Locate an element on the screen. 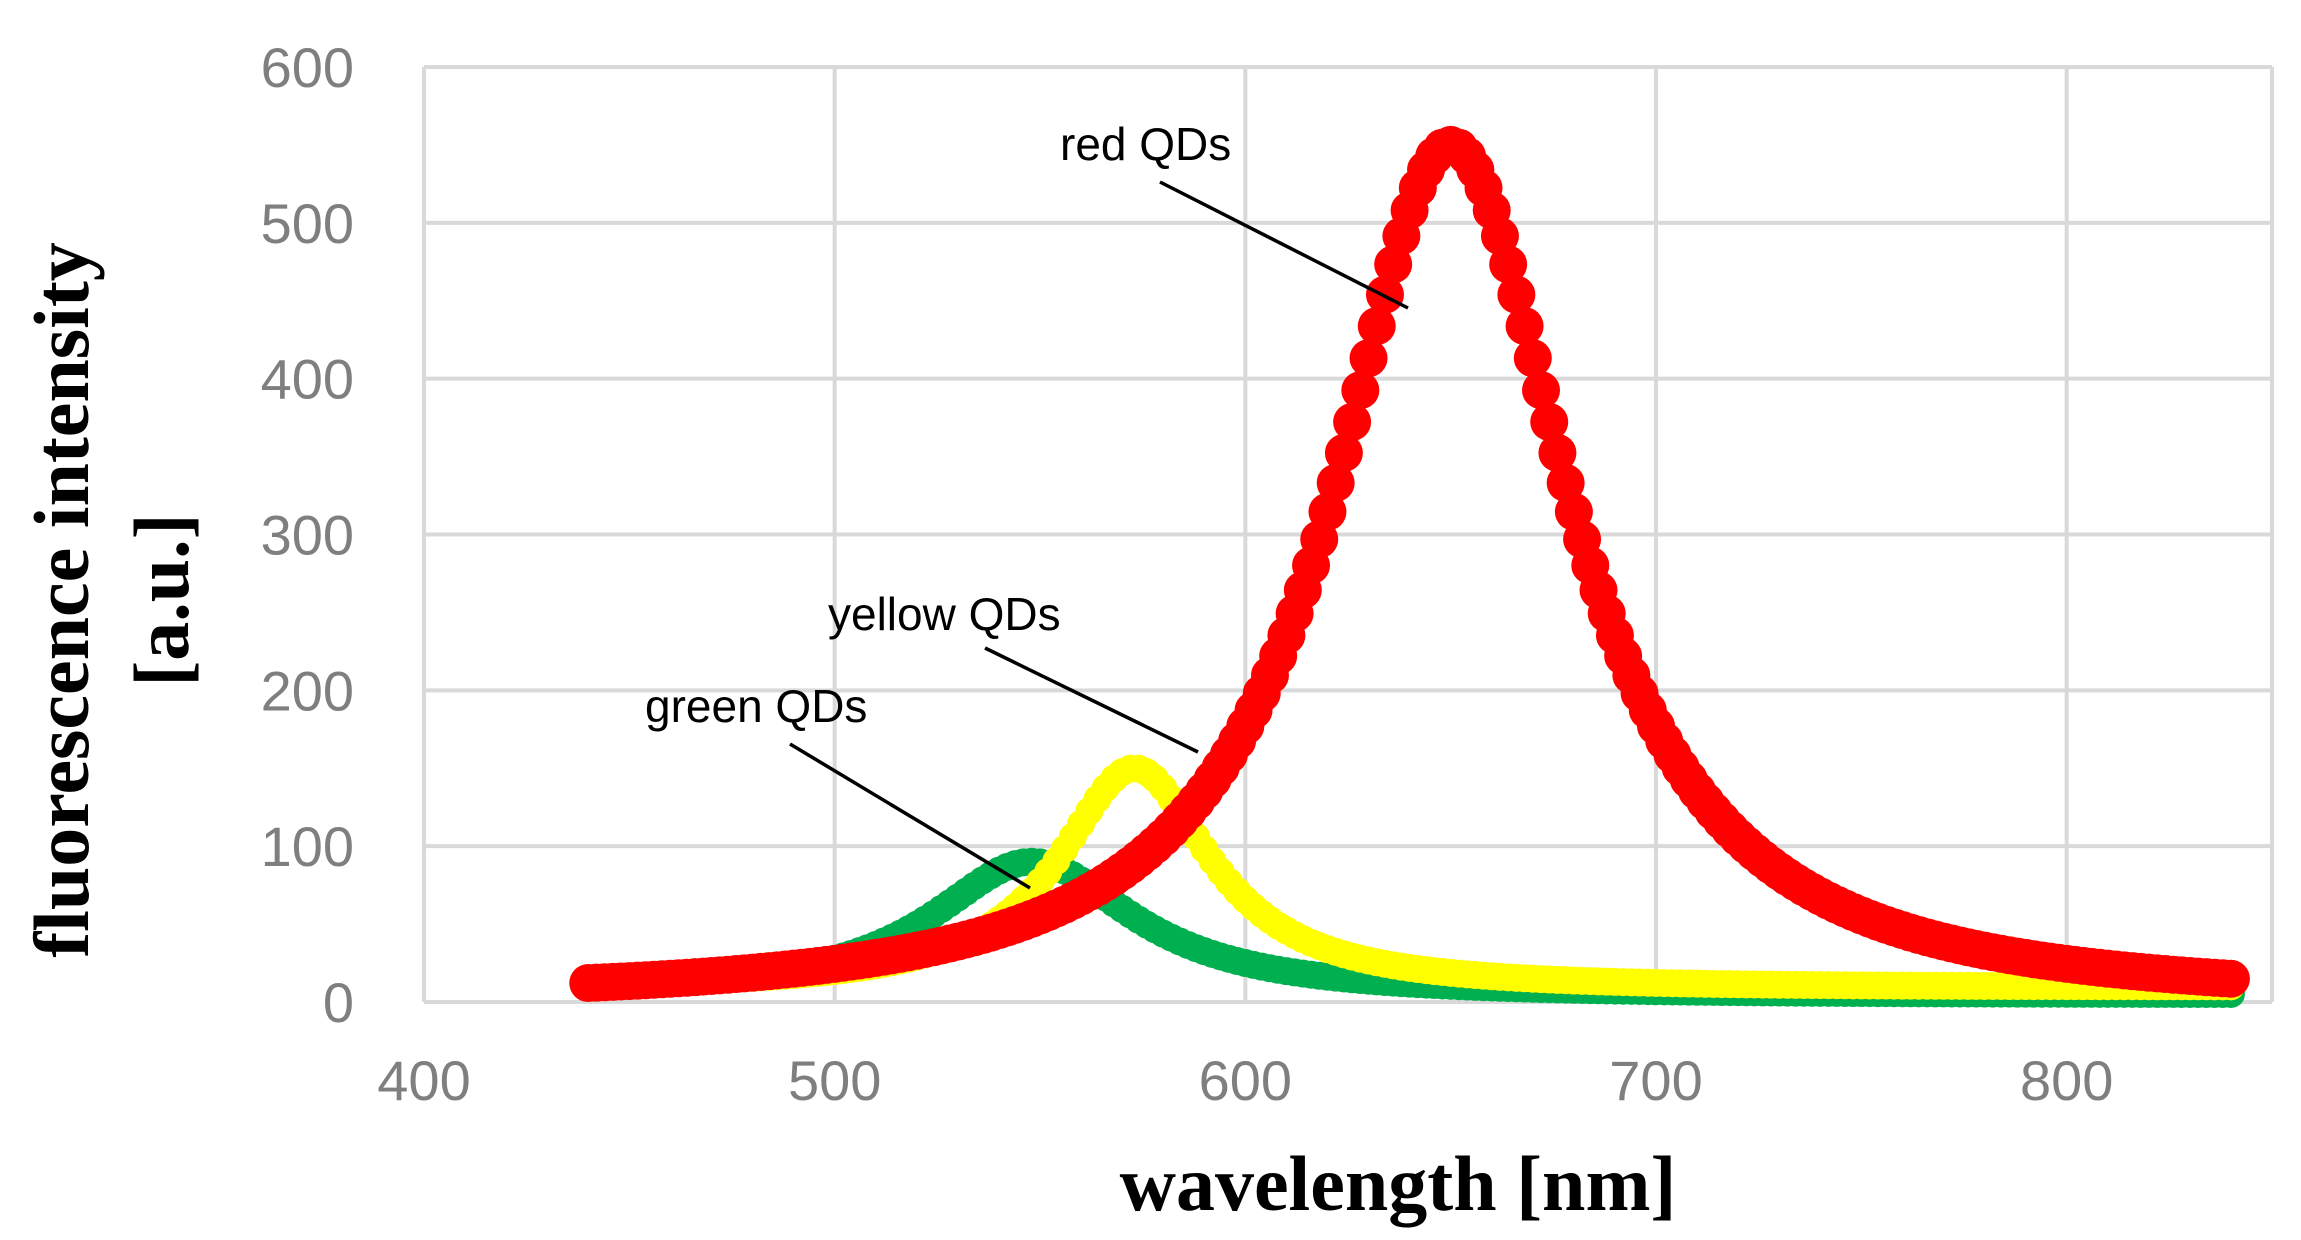 Image resolution: width=2301 pixels, height=1240 pixels. annotation-red-qds: red QDs is located at coordinates (1145, 144).